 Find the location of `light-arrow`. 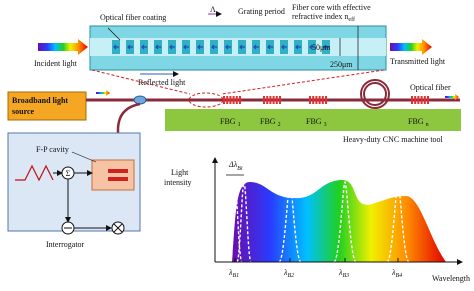

light-arrow is located at coordinates (103, 93).